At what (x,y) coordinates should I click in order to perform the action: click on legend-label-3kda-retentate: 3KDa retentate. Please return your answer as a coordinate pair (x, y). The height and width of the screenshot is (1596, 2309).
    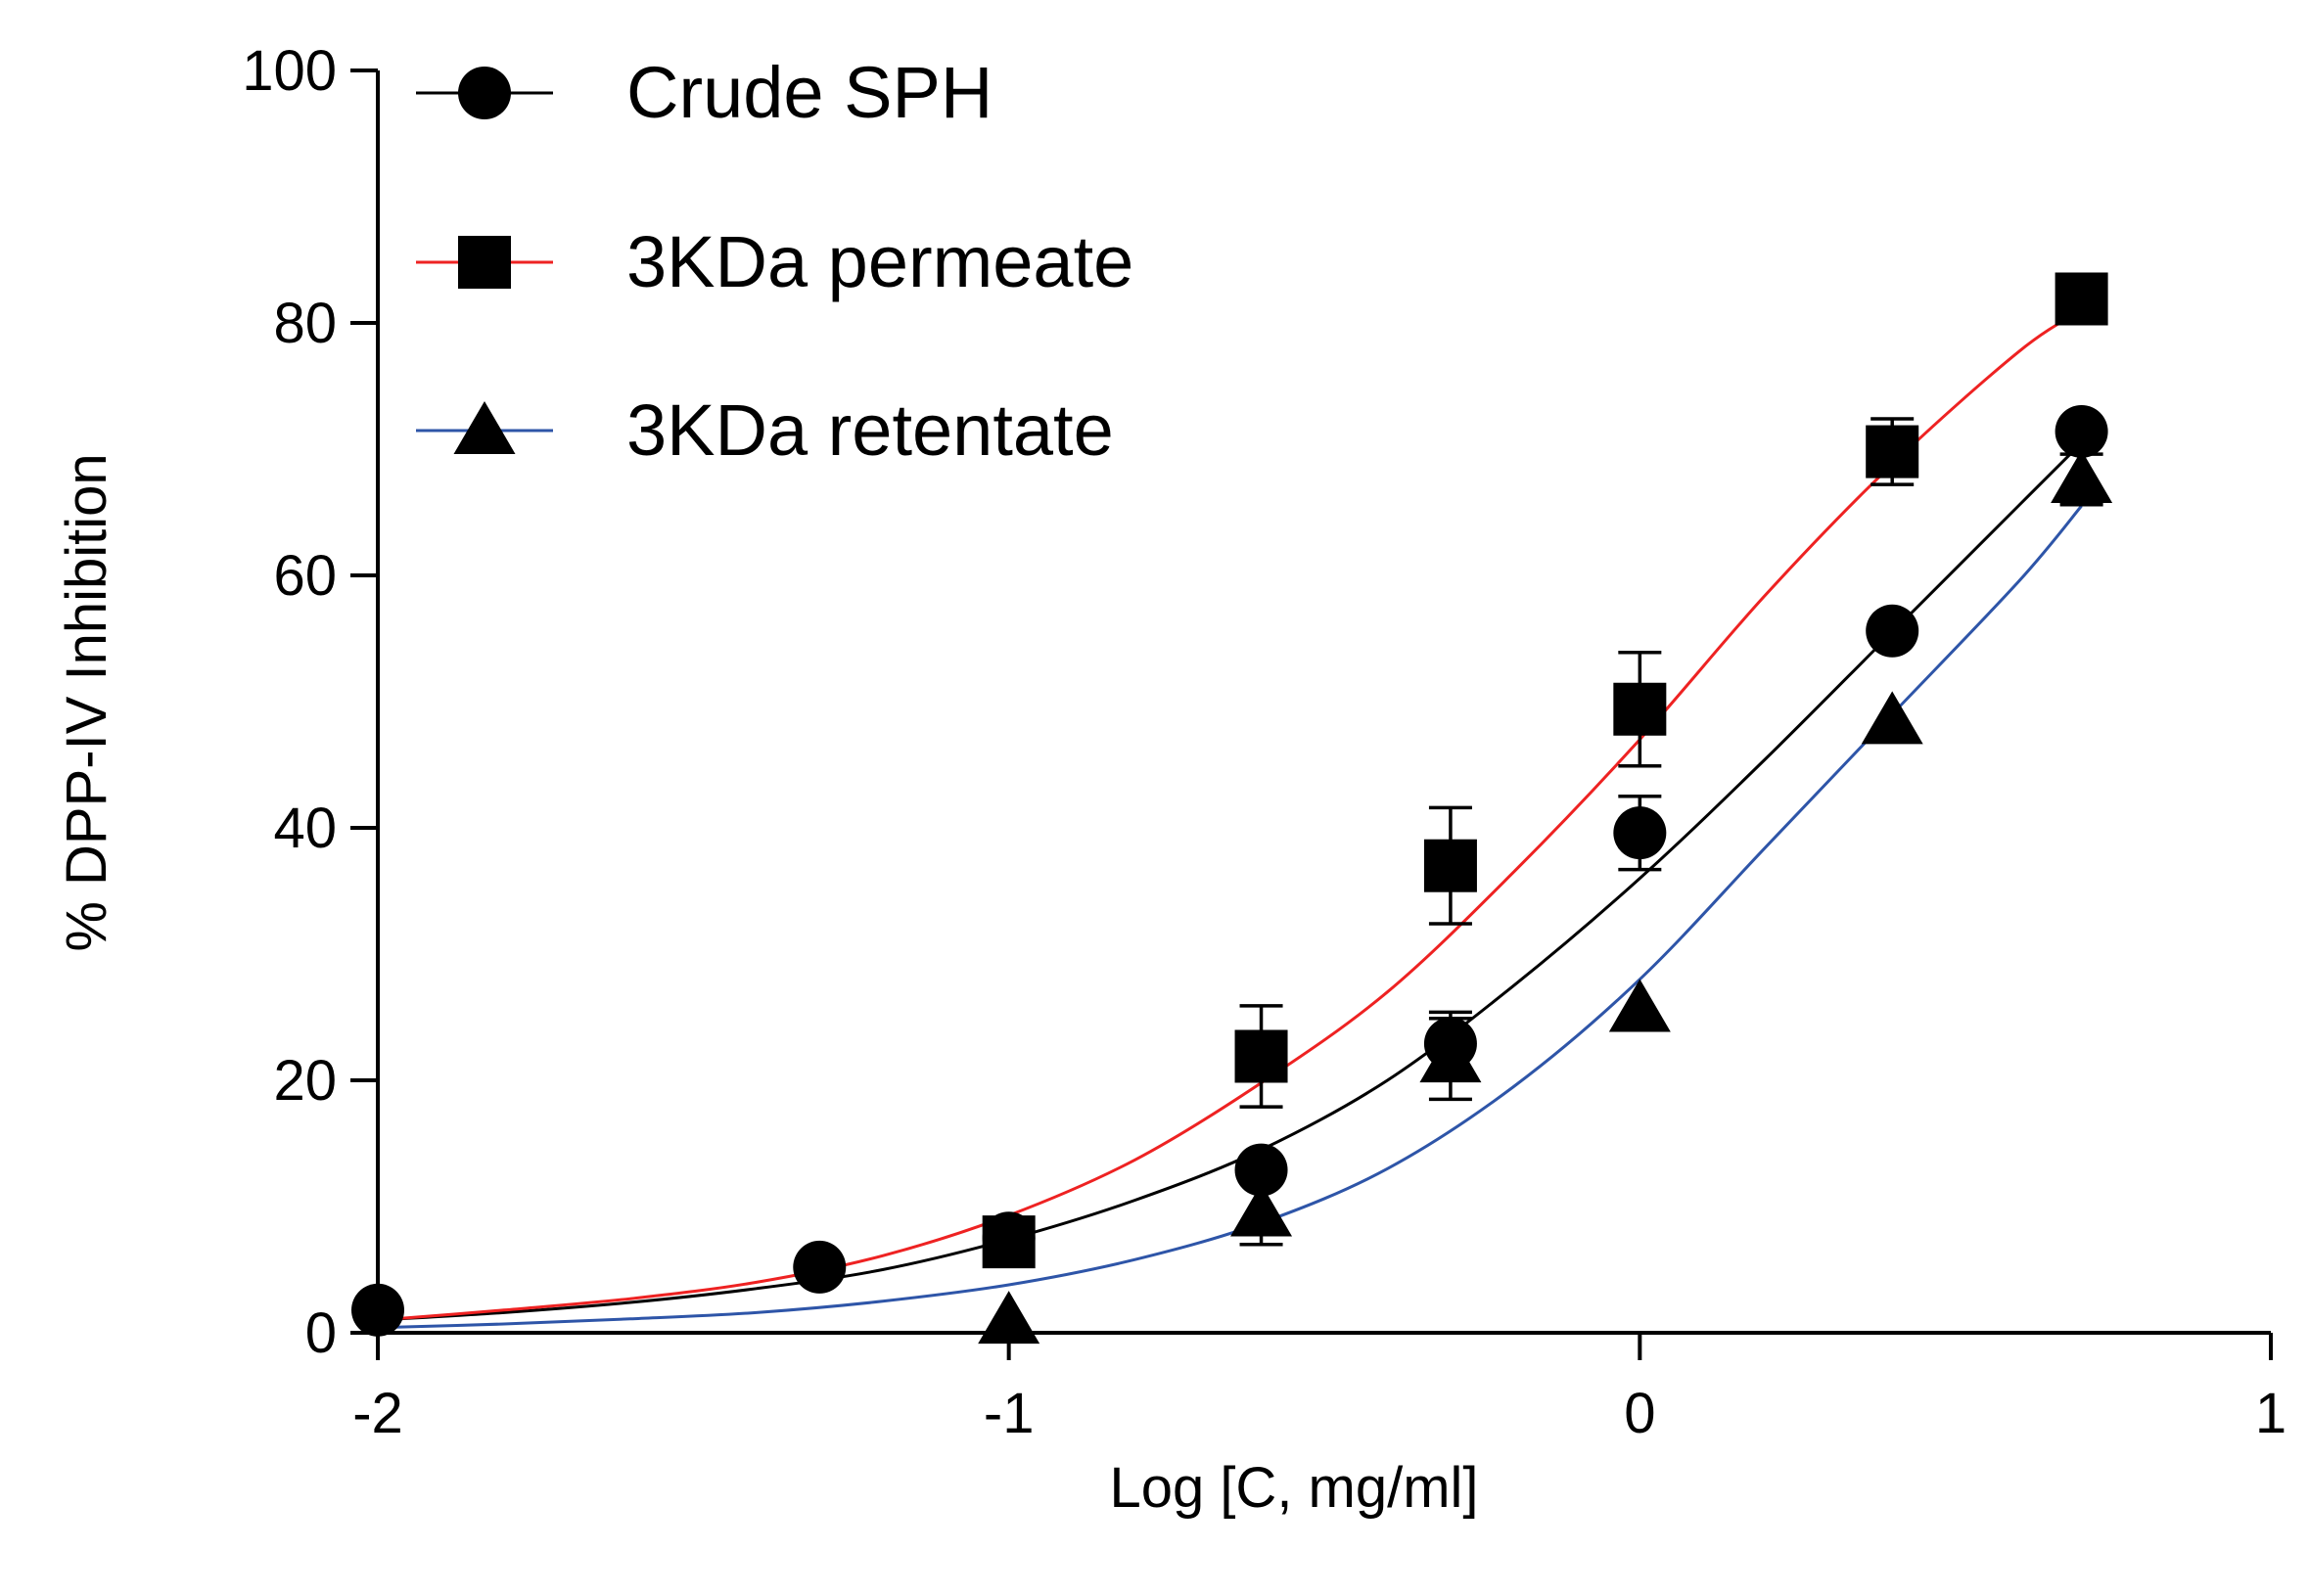
    Looking at the image, I should click on (870, 430).